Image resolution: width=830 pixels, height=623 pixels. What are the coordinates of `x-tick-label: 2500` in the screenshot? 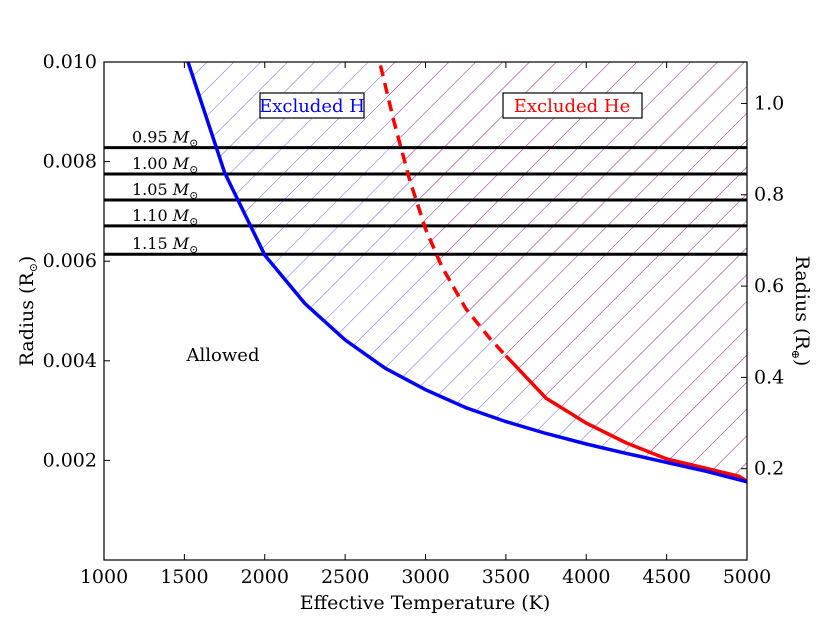 It's located at (345, 577).